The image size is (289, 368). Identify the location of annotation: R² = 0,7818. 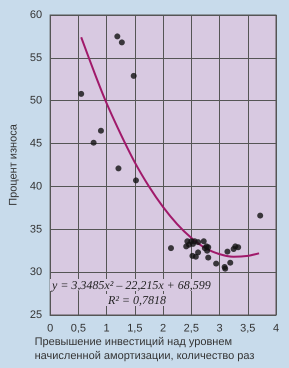
(136, 300).